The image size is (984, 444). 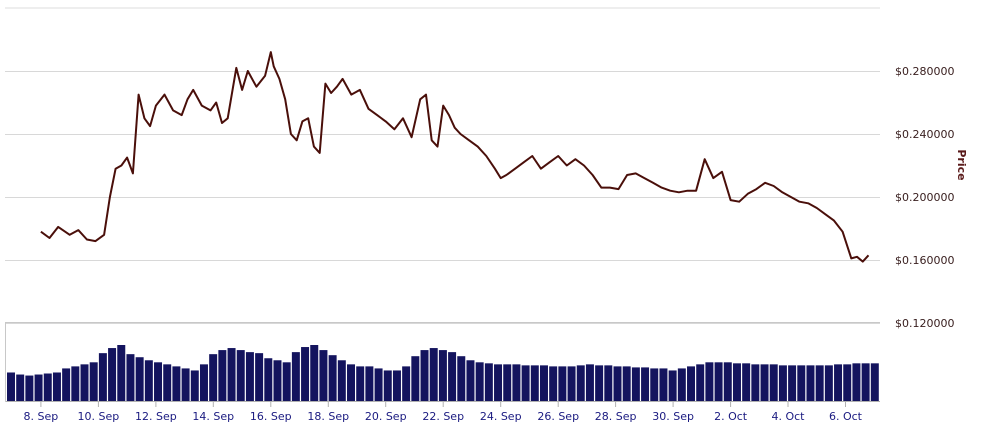 What do you see at coordinates (213, 416) in the screenshot?
I see `x-tick-label: 14. Sep` at bounding box center [213, 416].